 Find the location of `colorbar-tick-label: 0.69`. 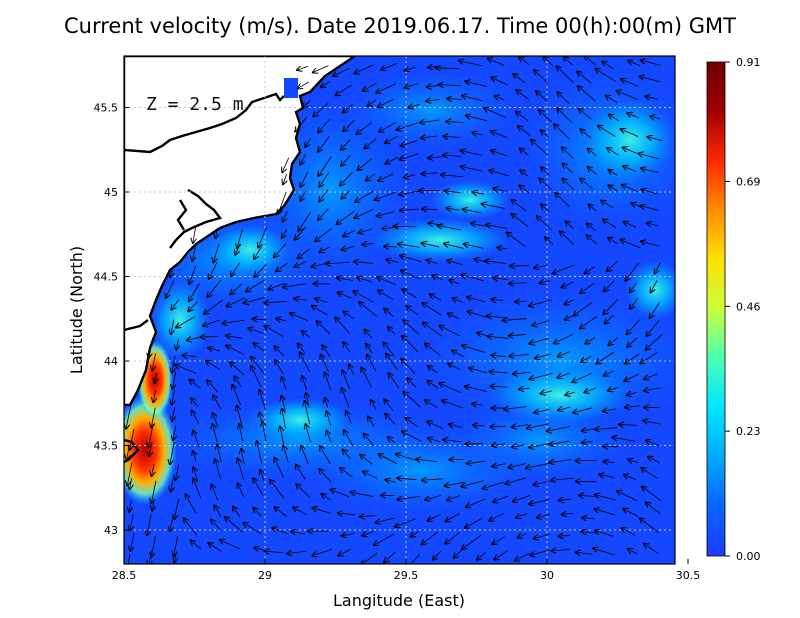

colorbar-tick-label: 0.69 is located at coordinates (748, 181).